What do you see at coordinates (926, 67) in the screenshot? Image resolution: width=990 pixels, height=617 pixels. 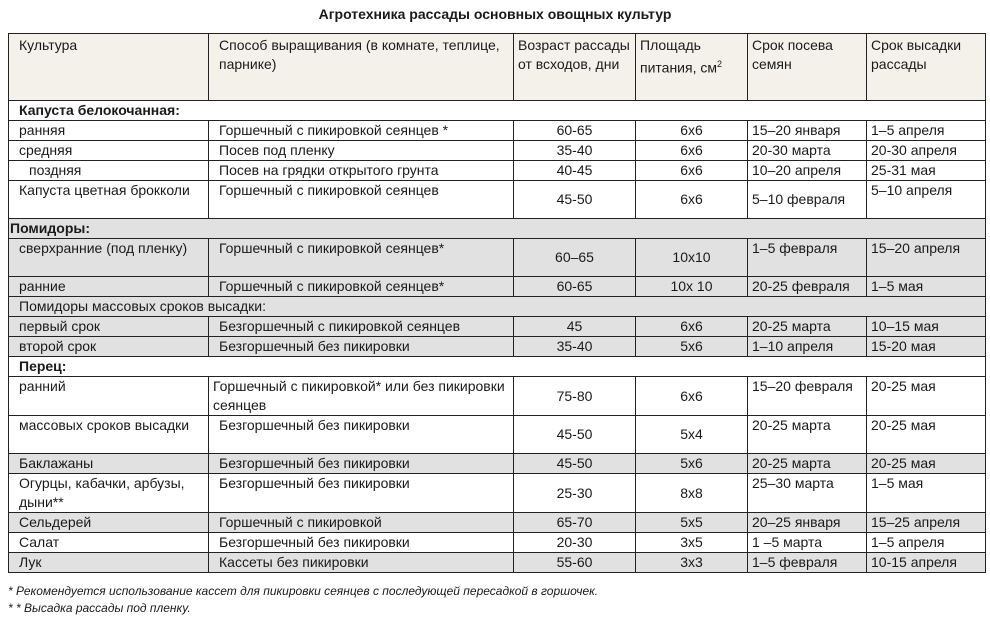 I see `header-planting: Срок высадки рассады` at bounding box center [926, 67].